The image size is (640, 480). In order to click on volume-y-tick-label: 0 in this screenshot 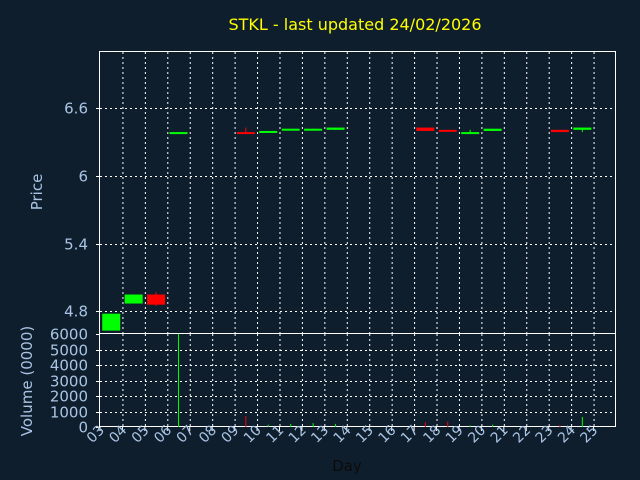, I will do `click(83, 428)`.